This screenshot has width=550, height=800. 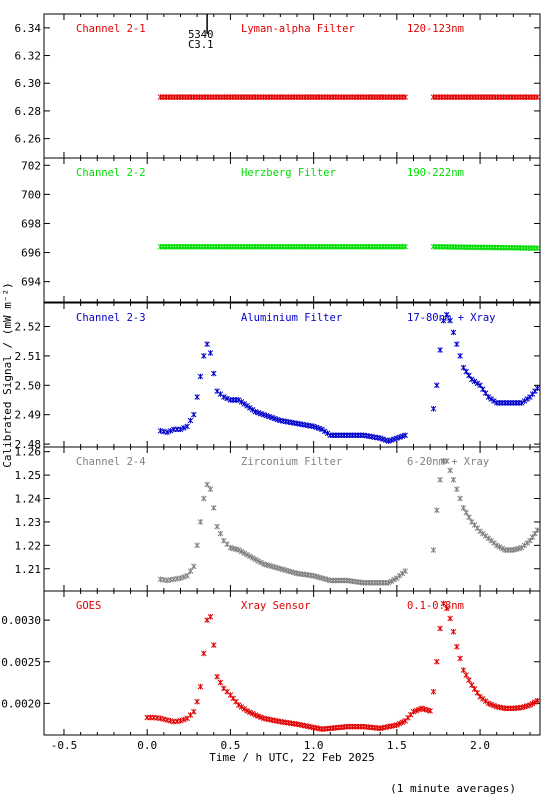 I want to click on x-tick-label: 1.5, so click(x=397, y=745).